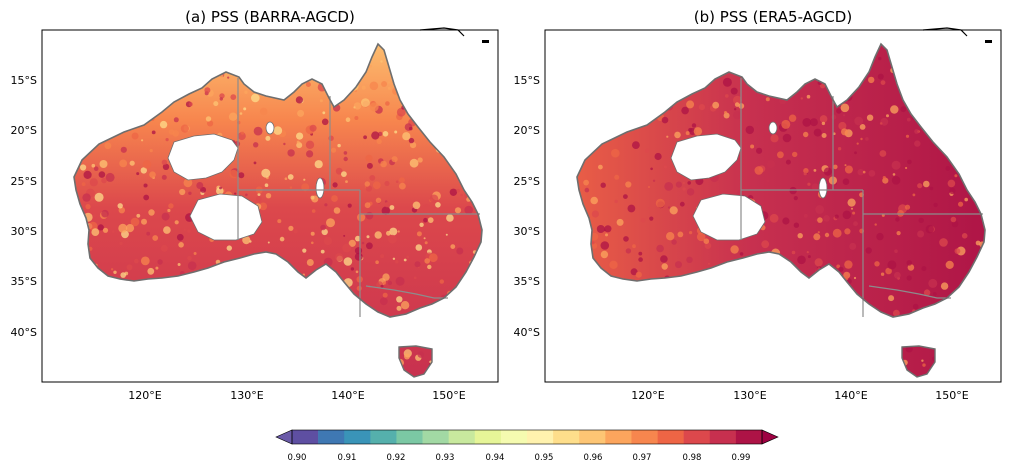 The height and width of the screenshot is (472, 1012). I want to click on panel-a-lat-35s: 35°S, so click(24, 281).